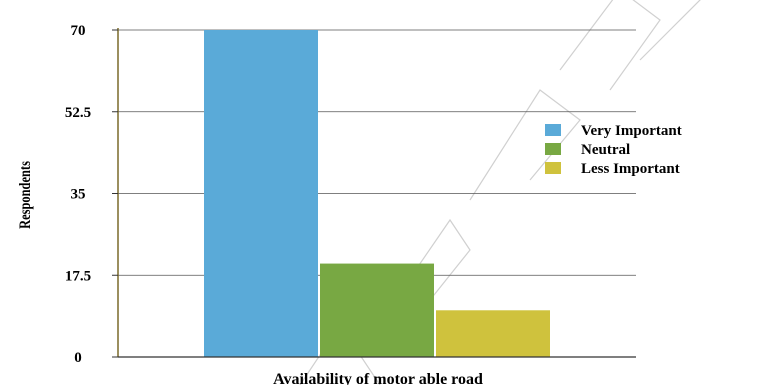 This screenshot has height=385, width=778. I want to click on y-tick-labels: 0 17.5 35 52.5 70, so click(91, 194).